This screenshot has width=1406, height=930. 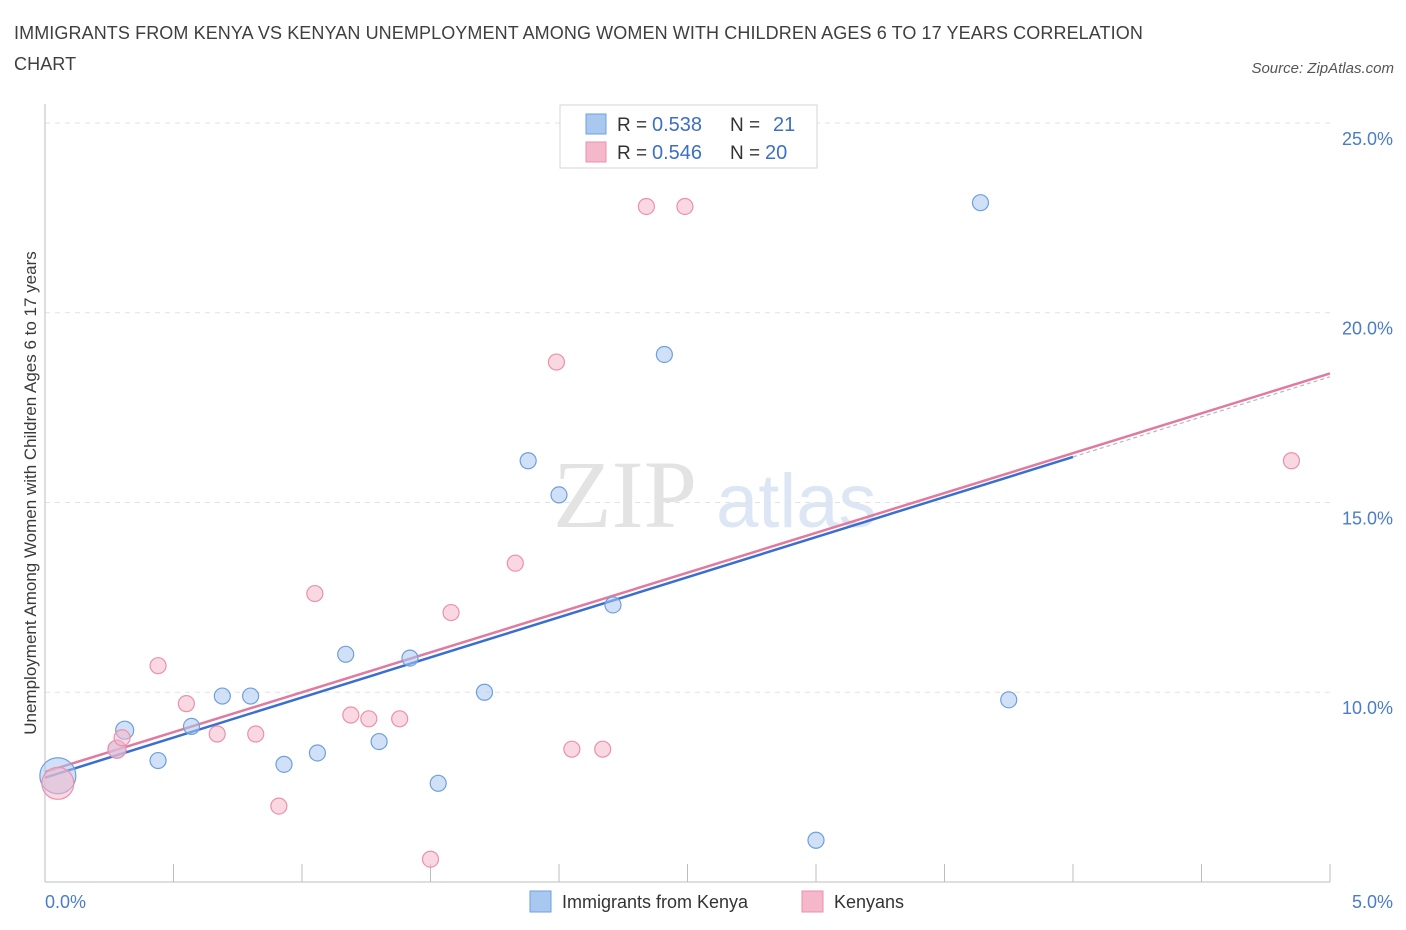 I want to click on series-legend: Immigrants from Kenya Kenyans, so click(x=716, y=901).